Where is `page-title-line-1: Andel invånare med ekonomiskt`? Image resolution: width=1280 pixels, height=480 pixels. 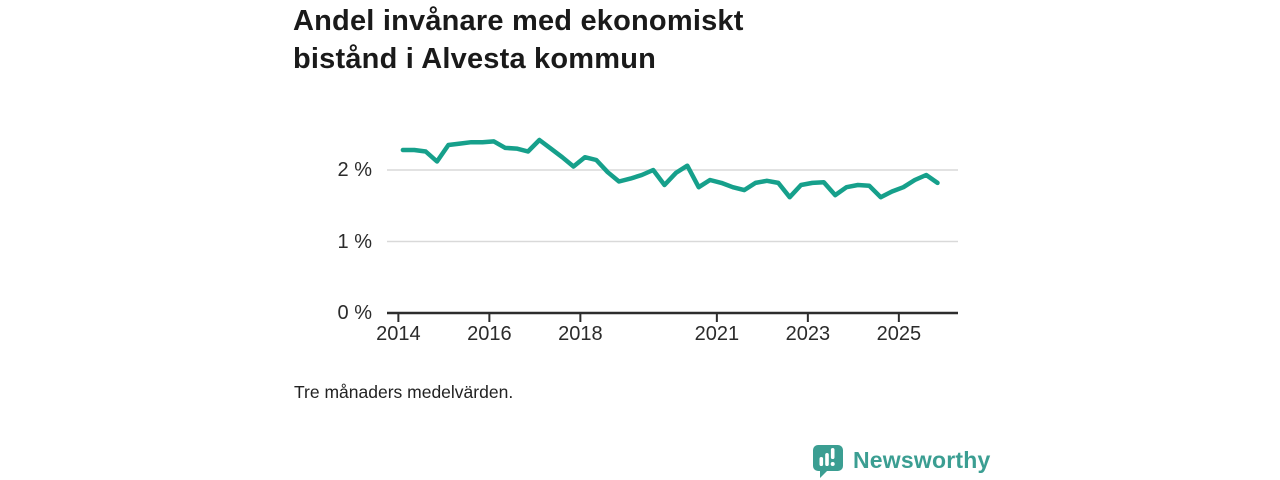 page-title-line-1: Andel invånare med ekonomiskt is located at coordinates (518, 21).